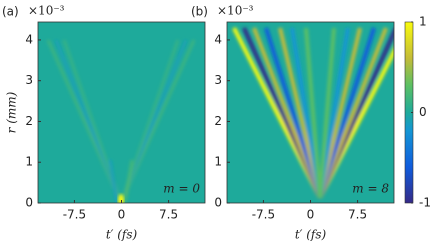  Describe the element at coordinates (409, 112) in the screenshot. I see `colorbar` at that location.